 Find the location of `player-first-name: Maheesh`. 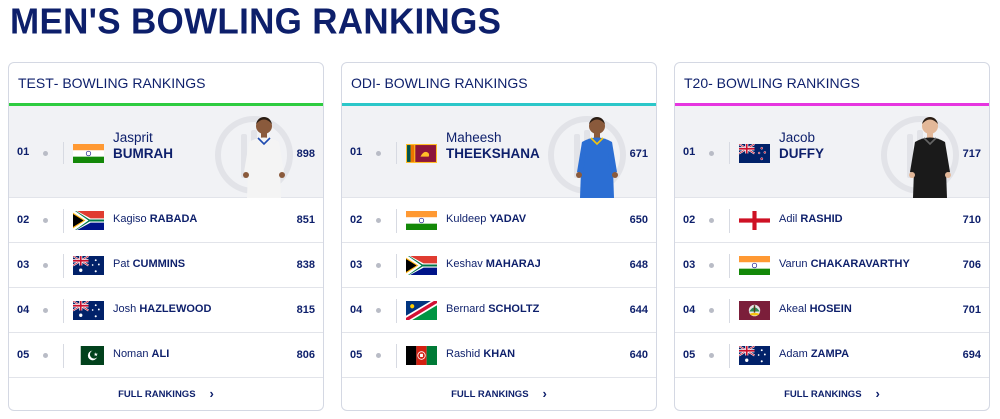

player-first-name: Maheesh is located at coordinates (474, 137).